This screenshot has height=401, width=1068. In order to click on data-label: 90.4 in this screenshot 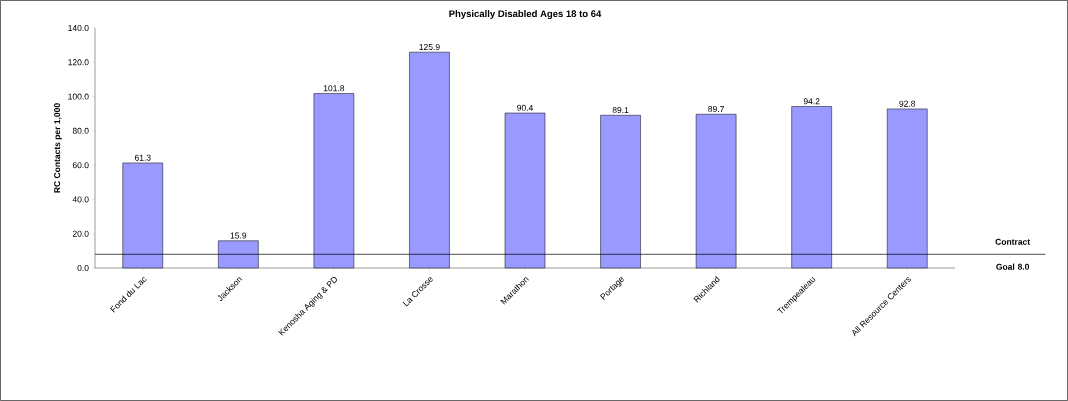, I will do `click(525, 107)`.